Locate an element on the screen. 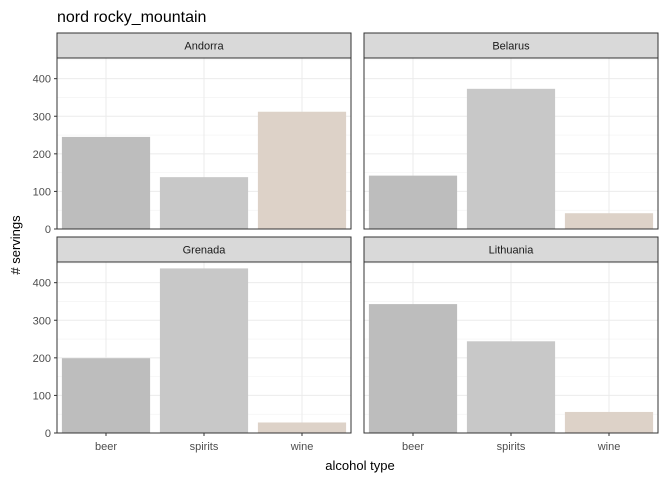  facet-strip-label: Grenada is located at coordinates (205, 251).